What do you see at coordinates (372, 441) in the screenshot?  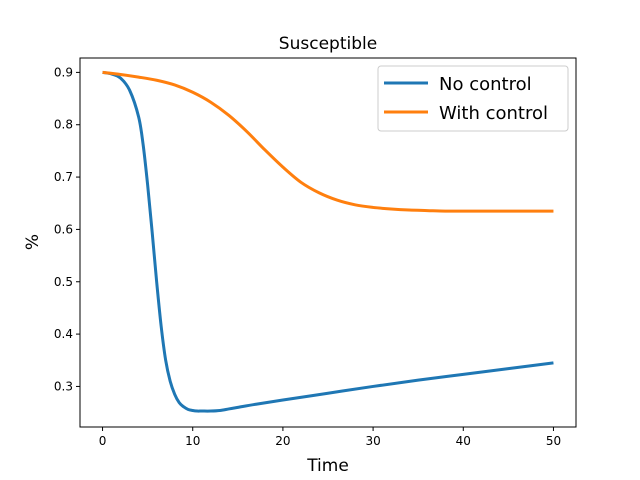 I see `x-tick-label: 30` at bounding box center [372, 441].